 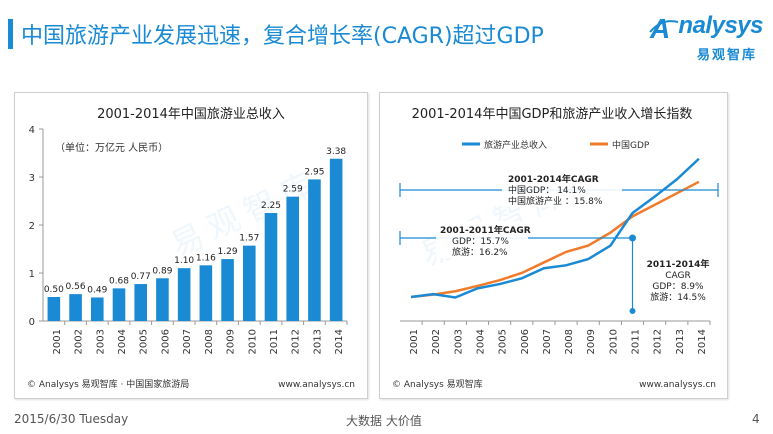 I want to click on page-title: 中国旅游产业发展迅速，复合增长率(CAGR)超过GDP, so click(x=282, y=36).